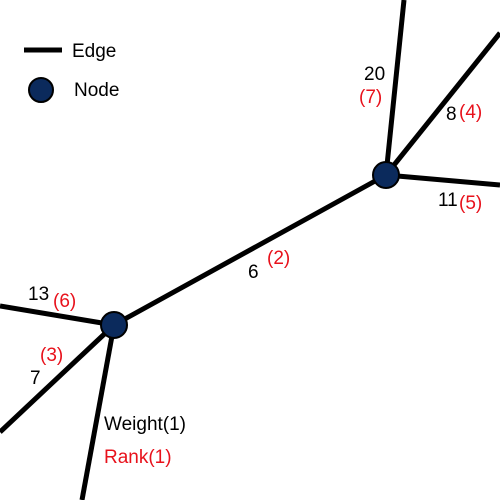  I want to click on legend-node-label: Node, so click(96, 90).